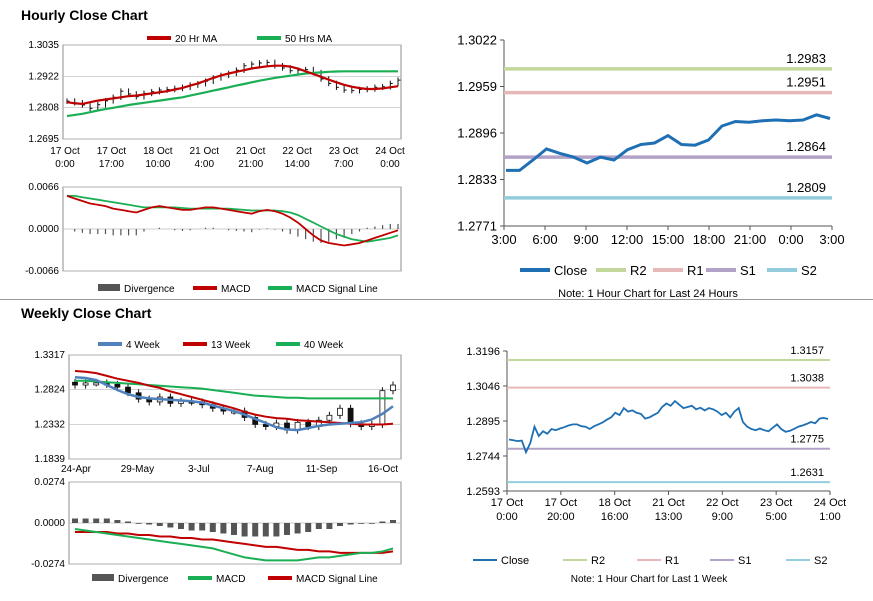  Describe the element at coordinates (748, 270) in the screenshot. I see `hourly-pivot-legend-label: S1` at that location.